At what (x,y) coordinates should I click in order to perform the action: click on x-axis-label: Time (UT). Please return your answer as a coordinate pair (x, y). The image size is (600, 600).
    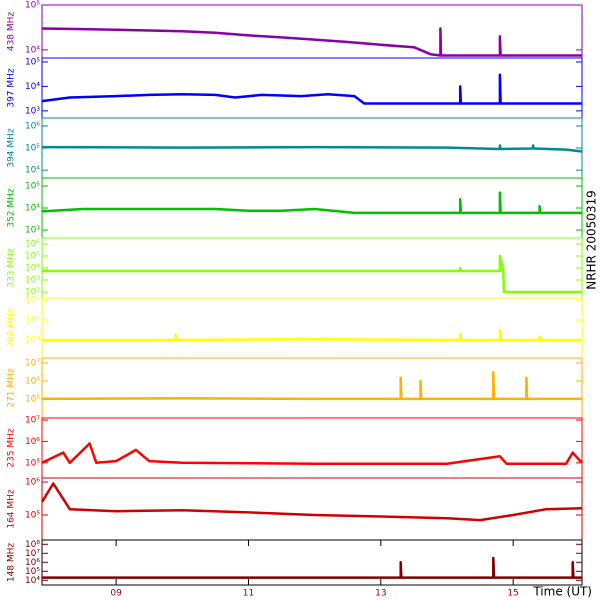
    Looking at the image, I should click on (562, 592).